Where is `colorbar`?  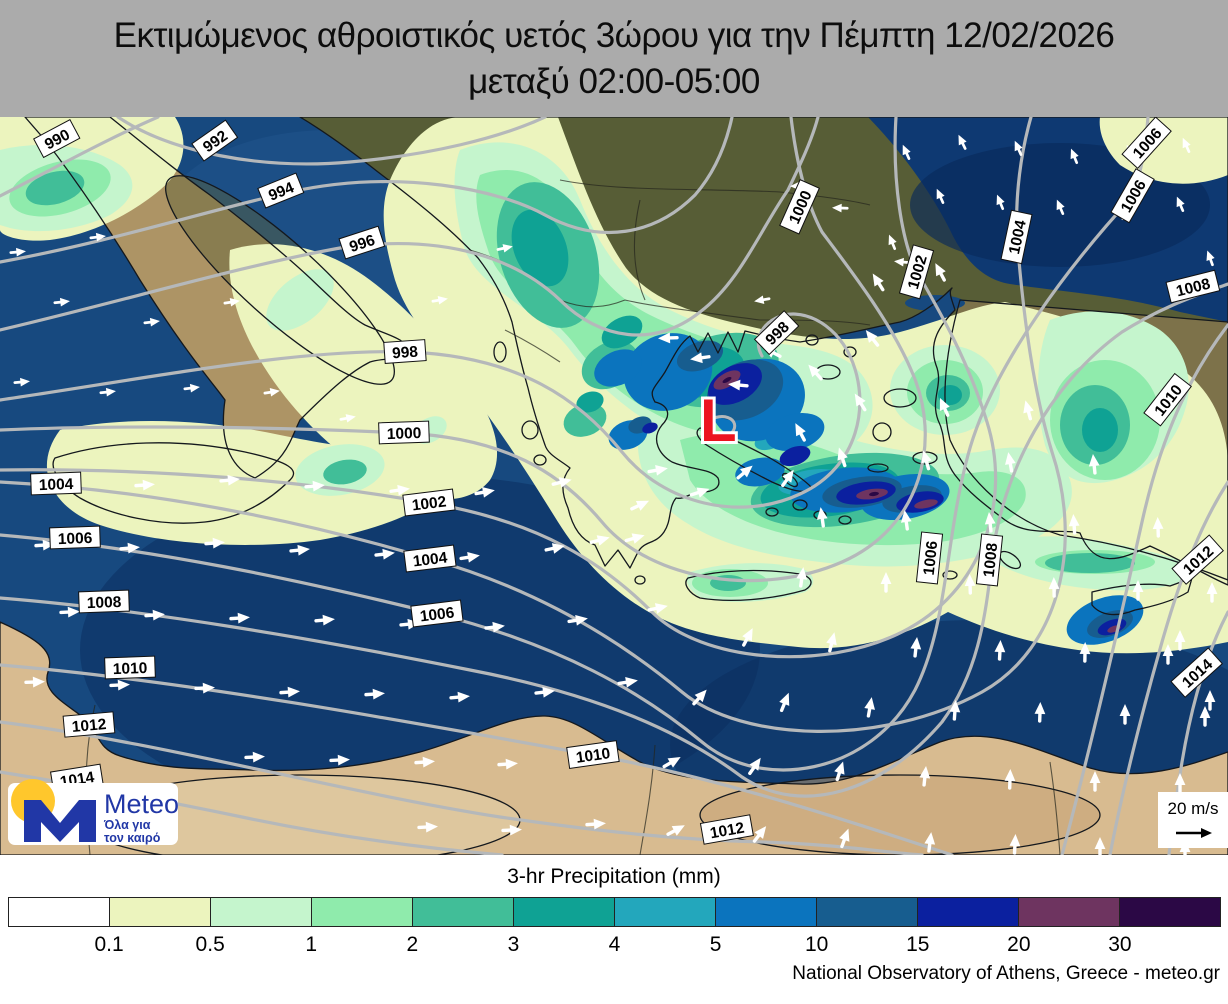 colorbar is located at coordinates (614, 912).